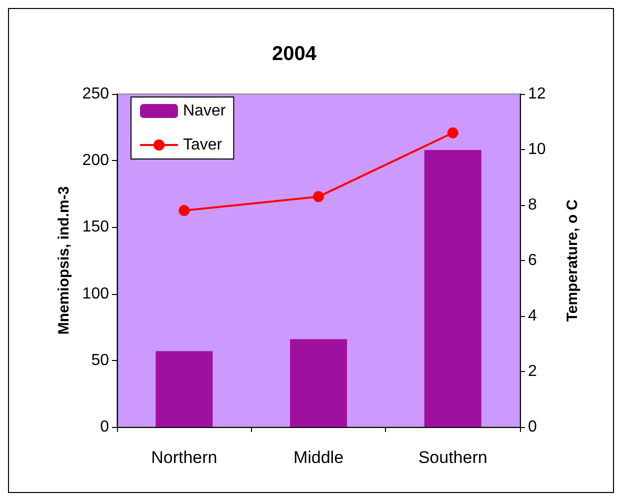  Describe the element at coordinates (537, 149) in the screenshot. I see `y2-tick-label: 10` at that location.